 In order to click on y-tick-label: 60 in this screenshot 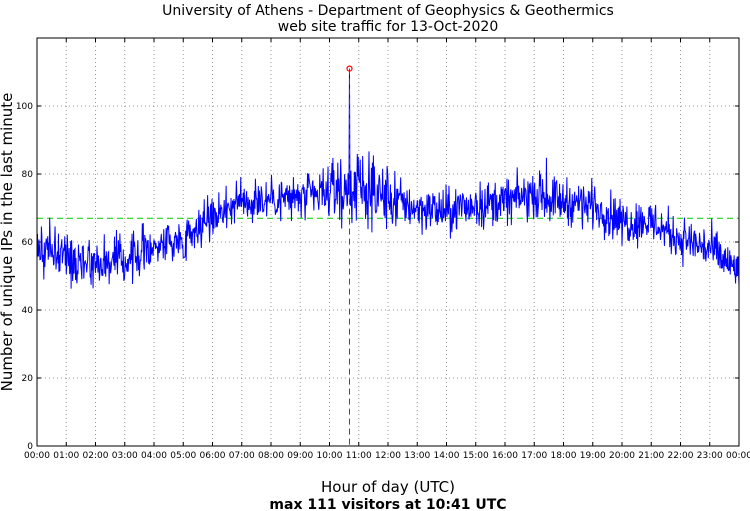, I will do `click(28, 243)`.